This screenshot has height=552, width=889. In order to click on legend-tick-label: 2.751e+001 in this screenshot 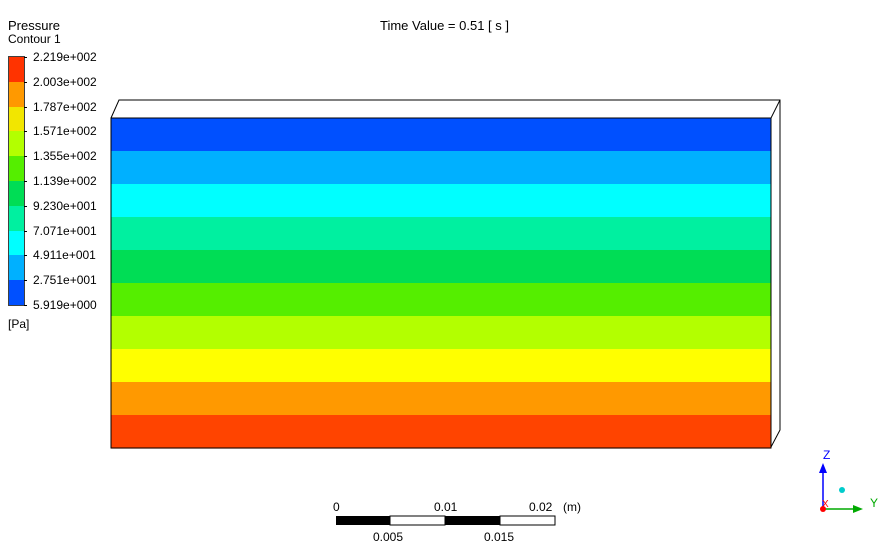, I will do `click(65, 280)`.